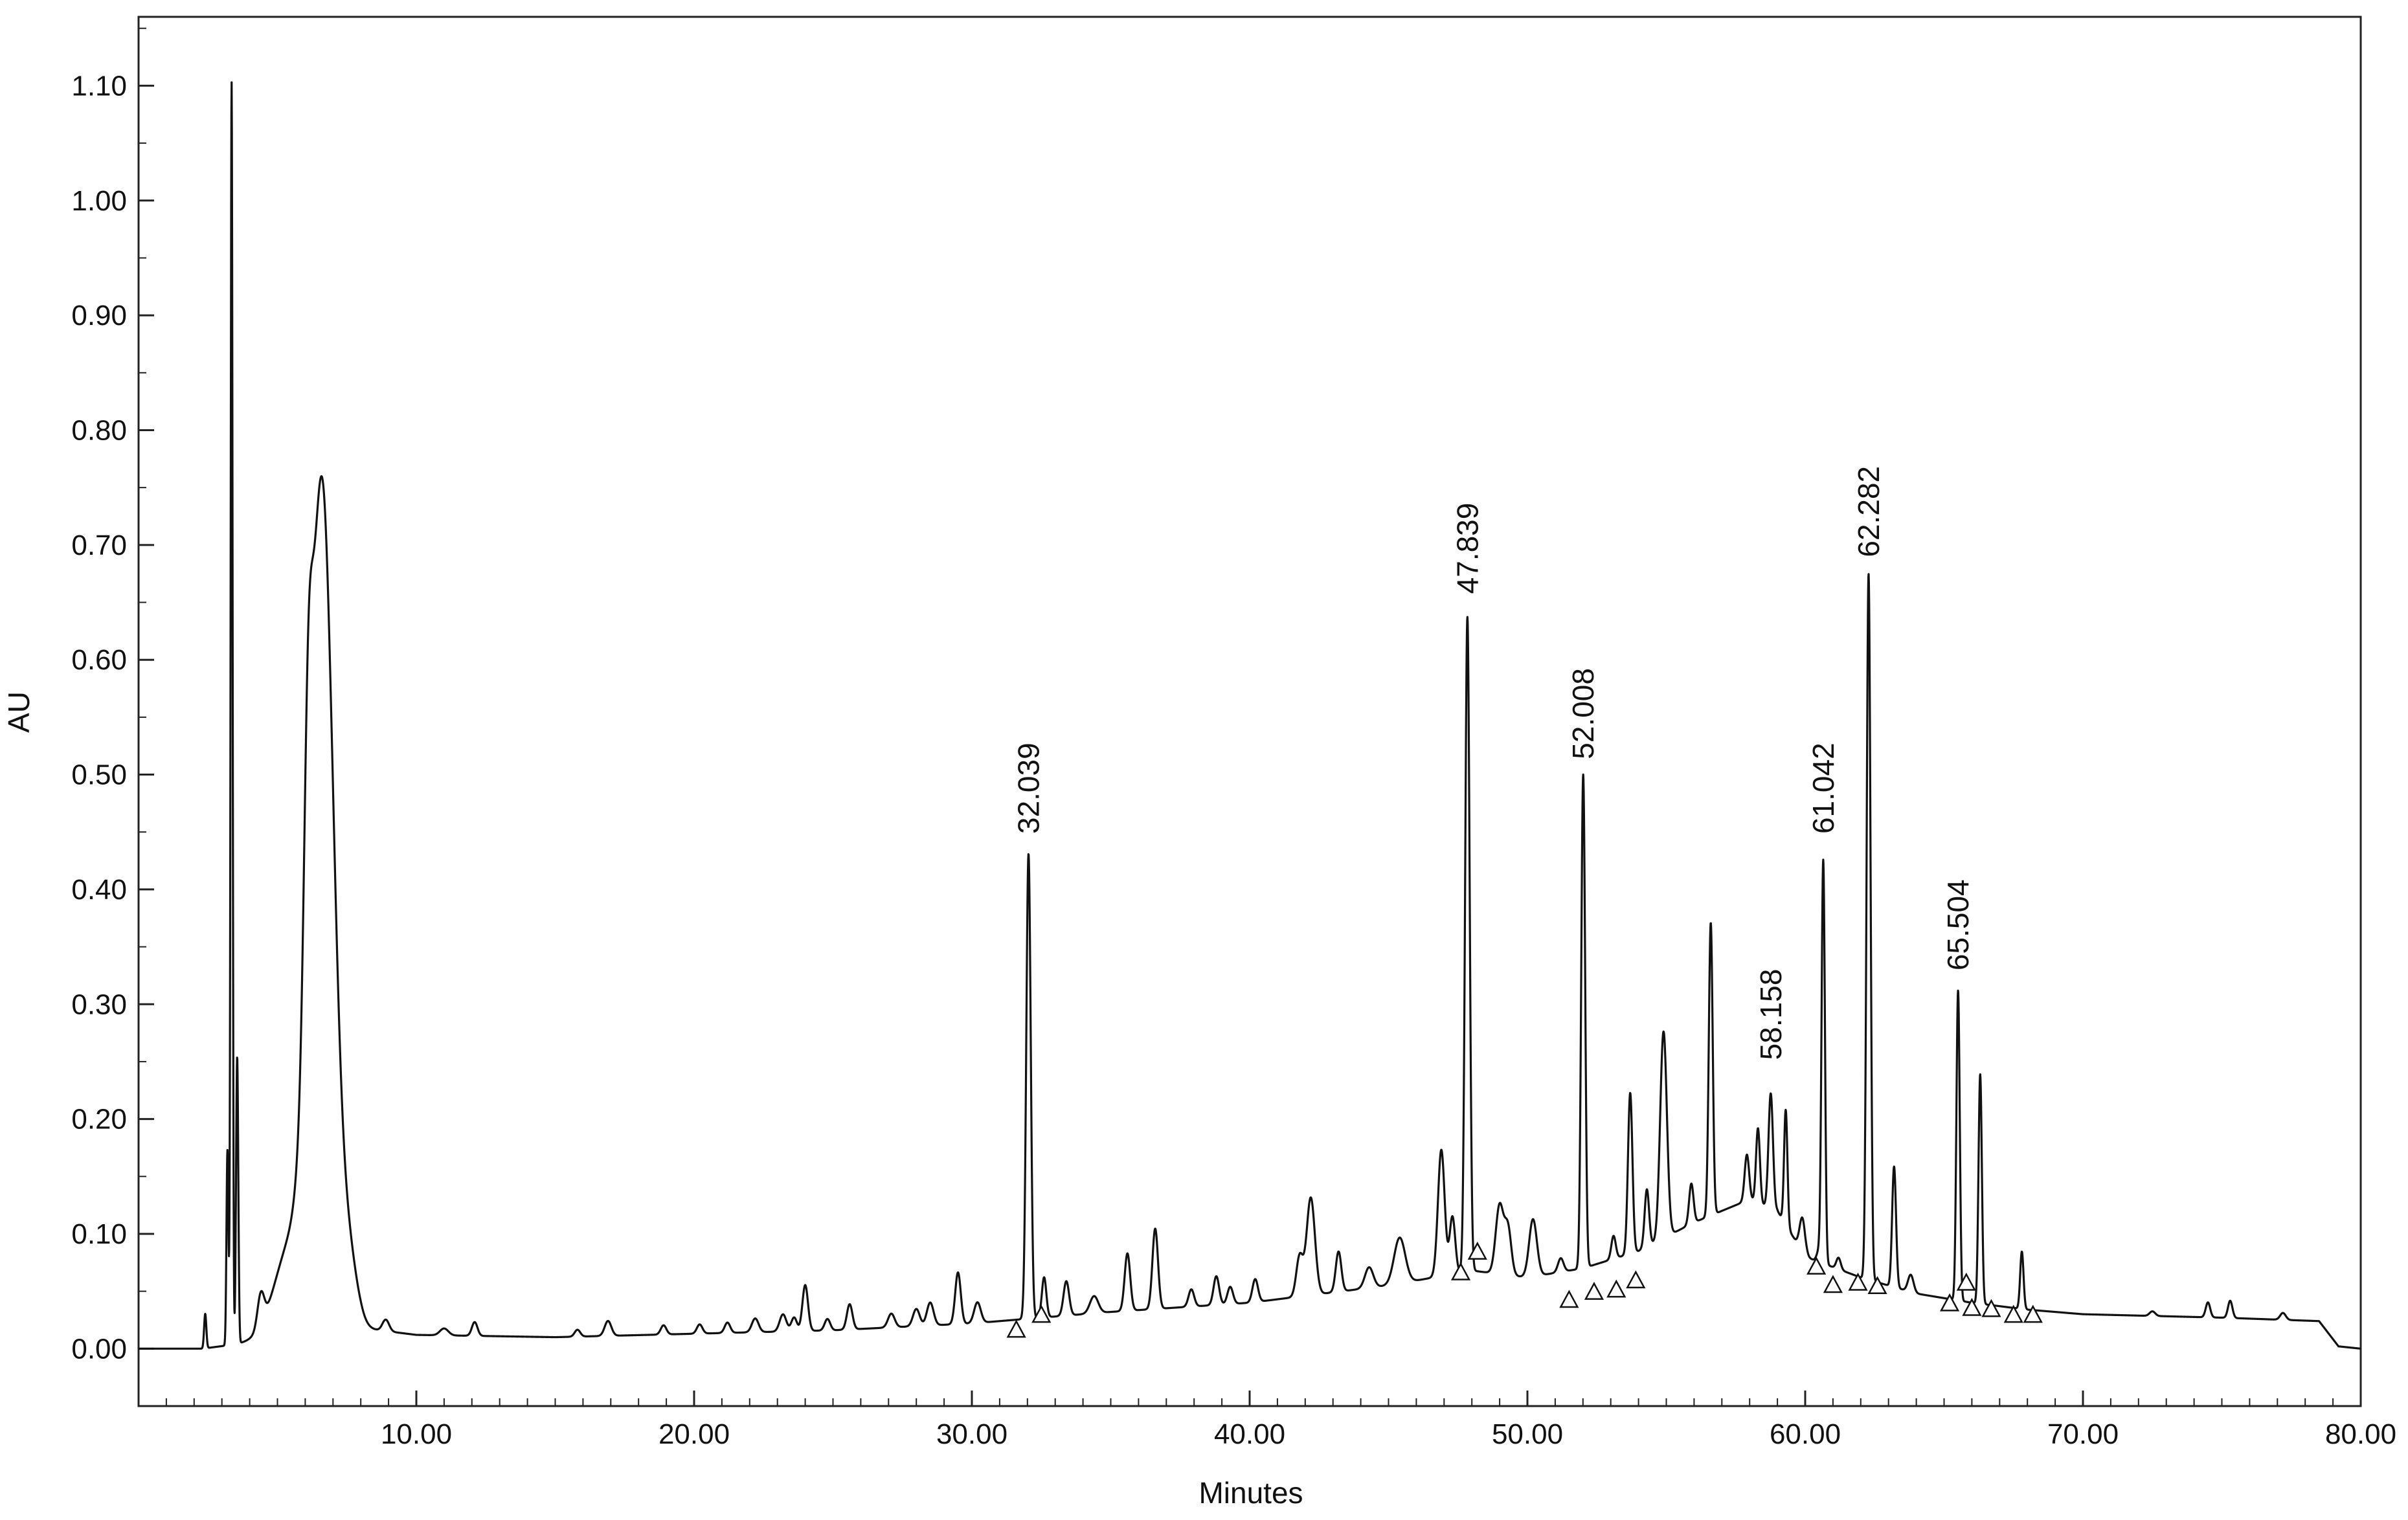 The width and height of the screenshot is (2408, 1520). What do you see at coordinates (99, 890) in the screenshot?
I see `y-tick-label: 0.40` at bounding box center [99, 890].